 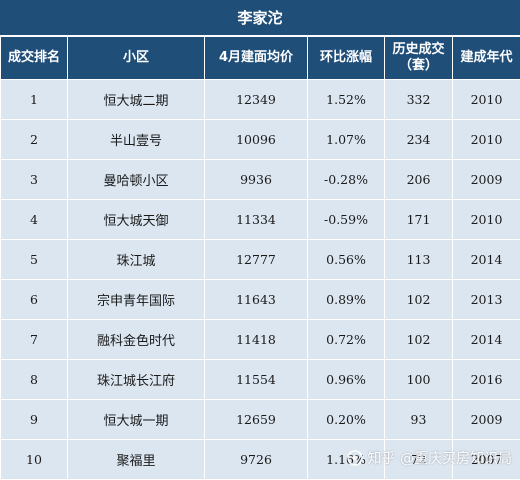 What do you see at coordinates (419, 420) in the screenshot?
I see `history-deals-cell: 93` at bounding box center [419, 420].